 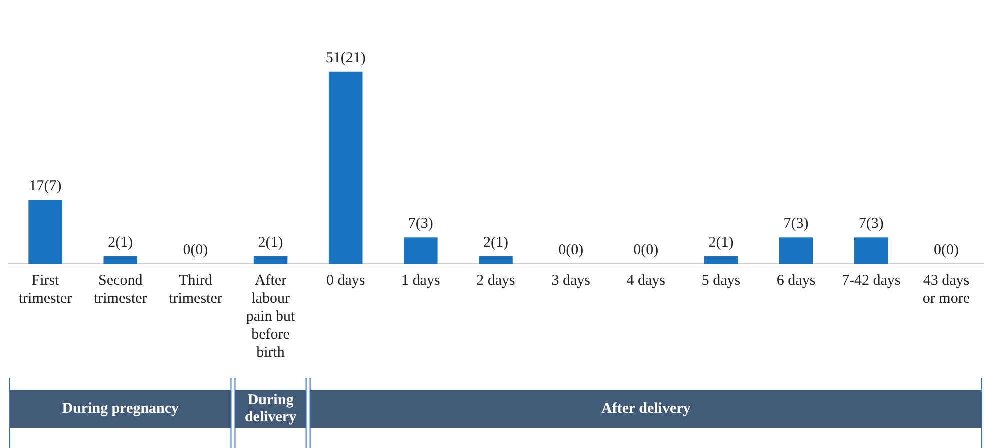 I want to click on data-label: 51(21), so click(x=346, y=58).